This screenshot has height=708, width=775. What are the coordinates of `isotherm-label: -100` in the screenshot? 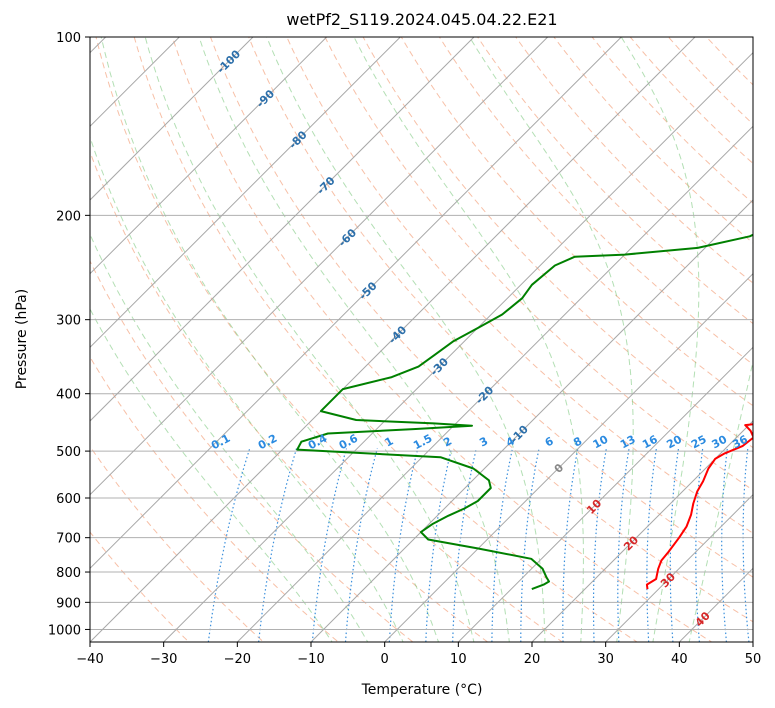 It's located at (229, 61).